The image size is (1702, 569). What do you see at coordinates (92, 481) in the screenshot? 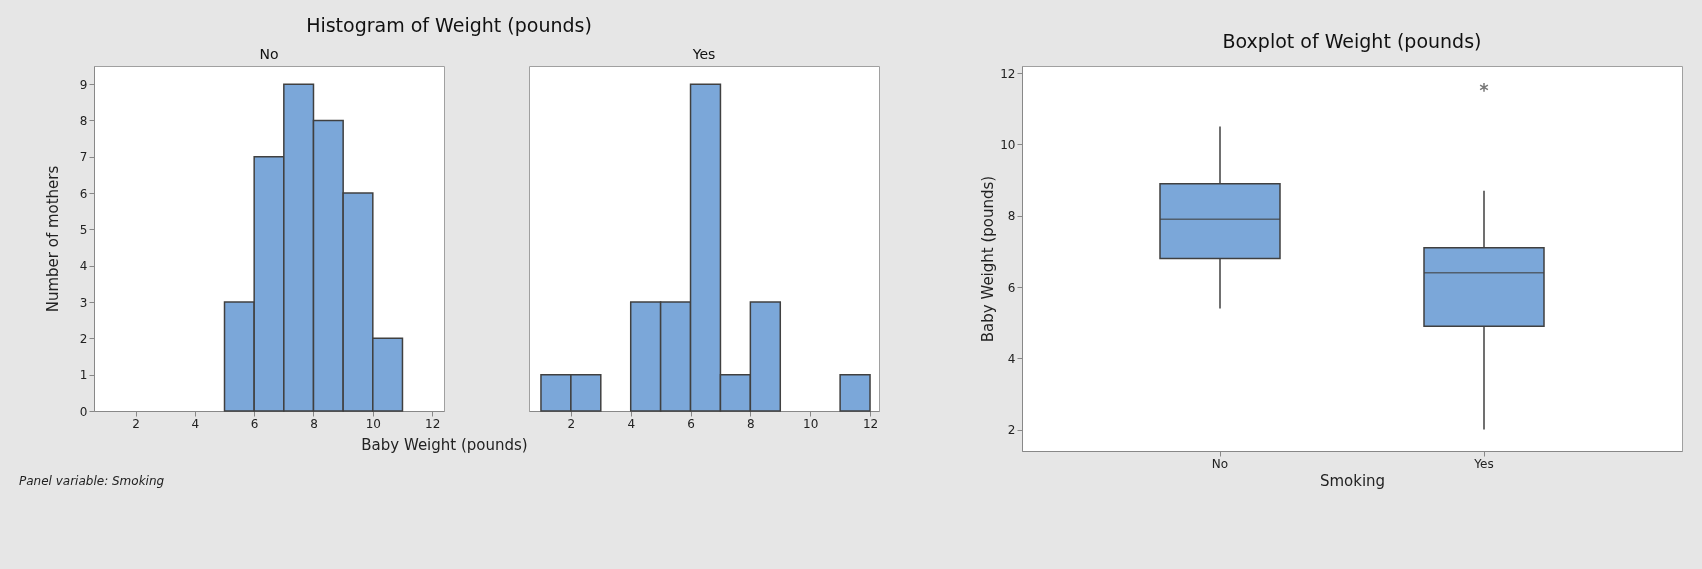
I see `text: Panel variable: Smoking` at bounding box center [92, 481].